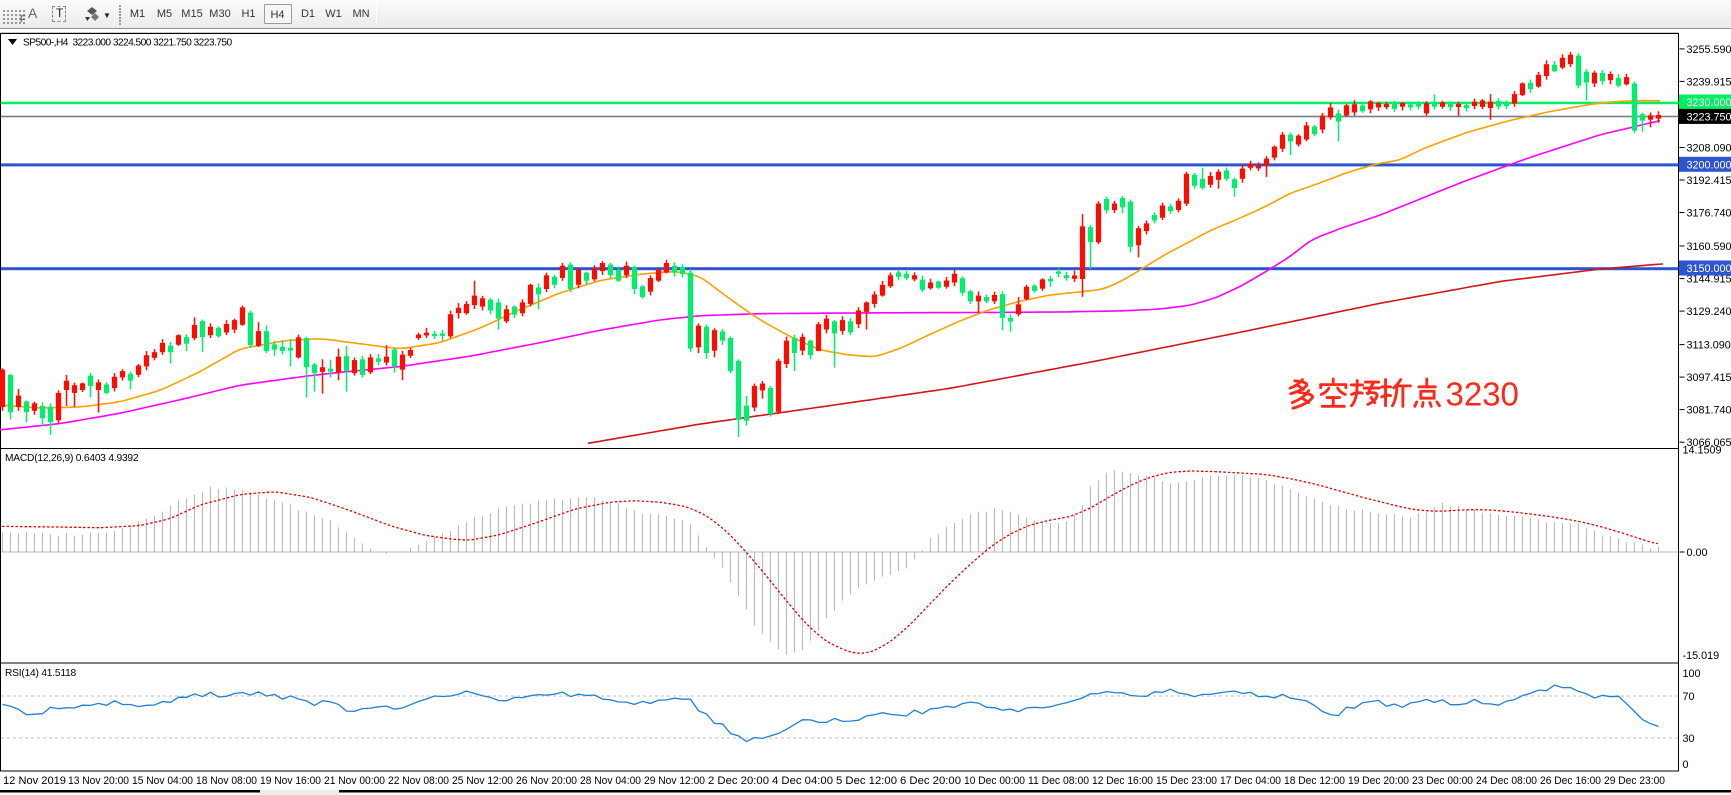  Describe the element at coordinates (546, 781) in the screenshot. I see `svg-text: 26 Nov 20:00` at that location.